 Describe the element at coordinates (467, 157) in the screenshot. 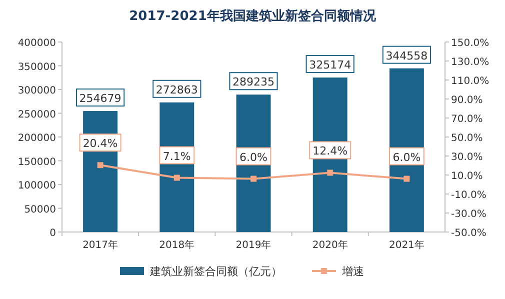

I see `y2-tick-label: 30.0%` at that location.